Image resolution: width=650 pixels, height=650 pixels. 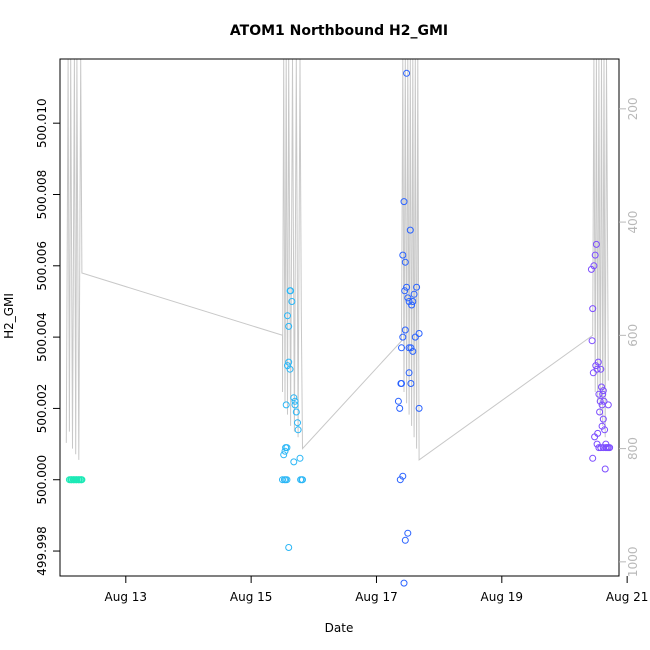 I want to click on right-y-axis: 200 400 600 800 1000, so click(x=629, y=337).